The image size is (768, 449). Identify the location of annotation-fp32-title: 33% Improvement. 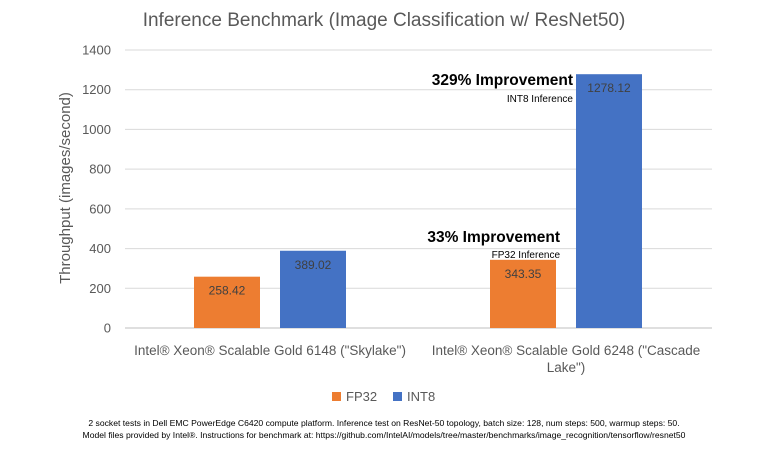
(493, 237).